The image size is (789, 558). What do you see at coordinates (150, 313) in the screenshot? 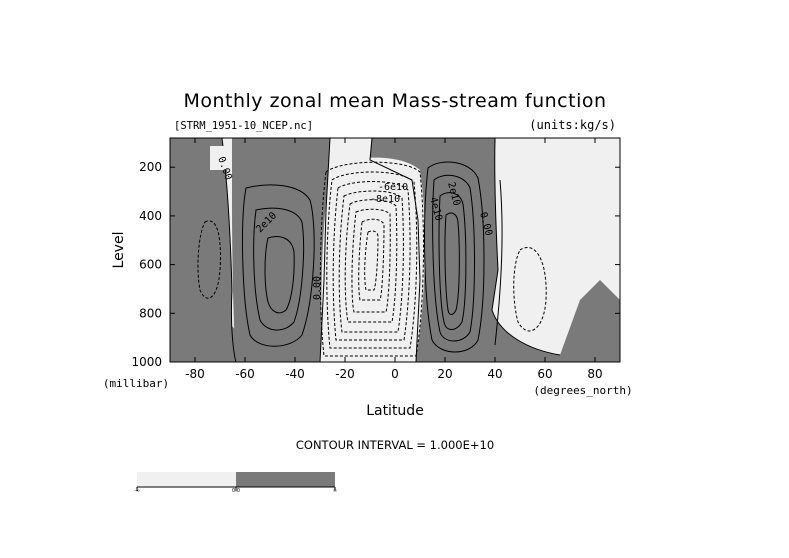
I see `y-tick-label: 800` at bounding box center [150, 313].